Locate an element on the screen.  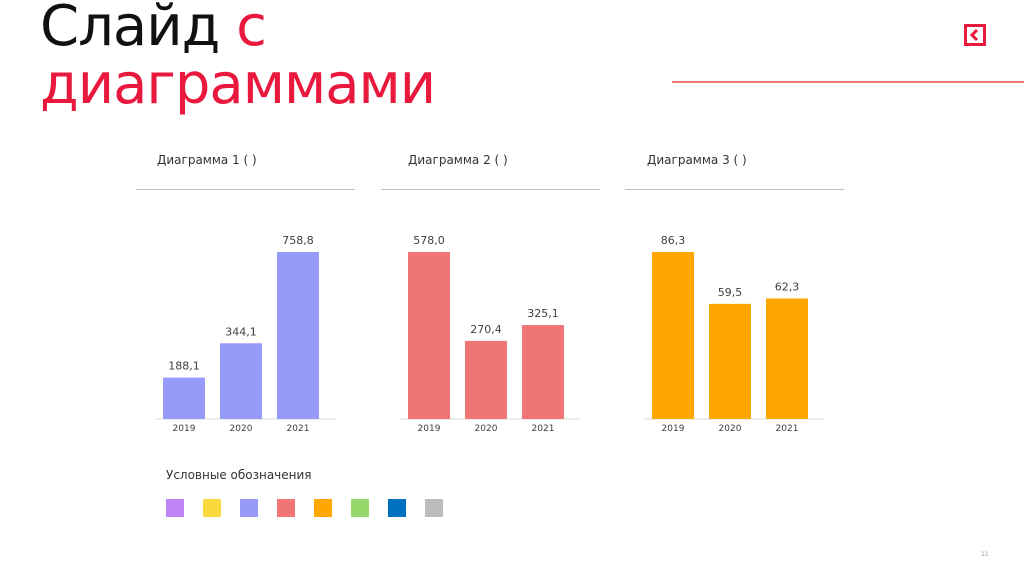
back-arrow-icon is located at coordinates (975, 35).